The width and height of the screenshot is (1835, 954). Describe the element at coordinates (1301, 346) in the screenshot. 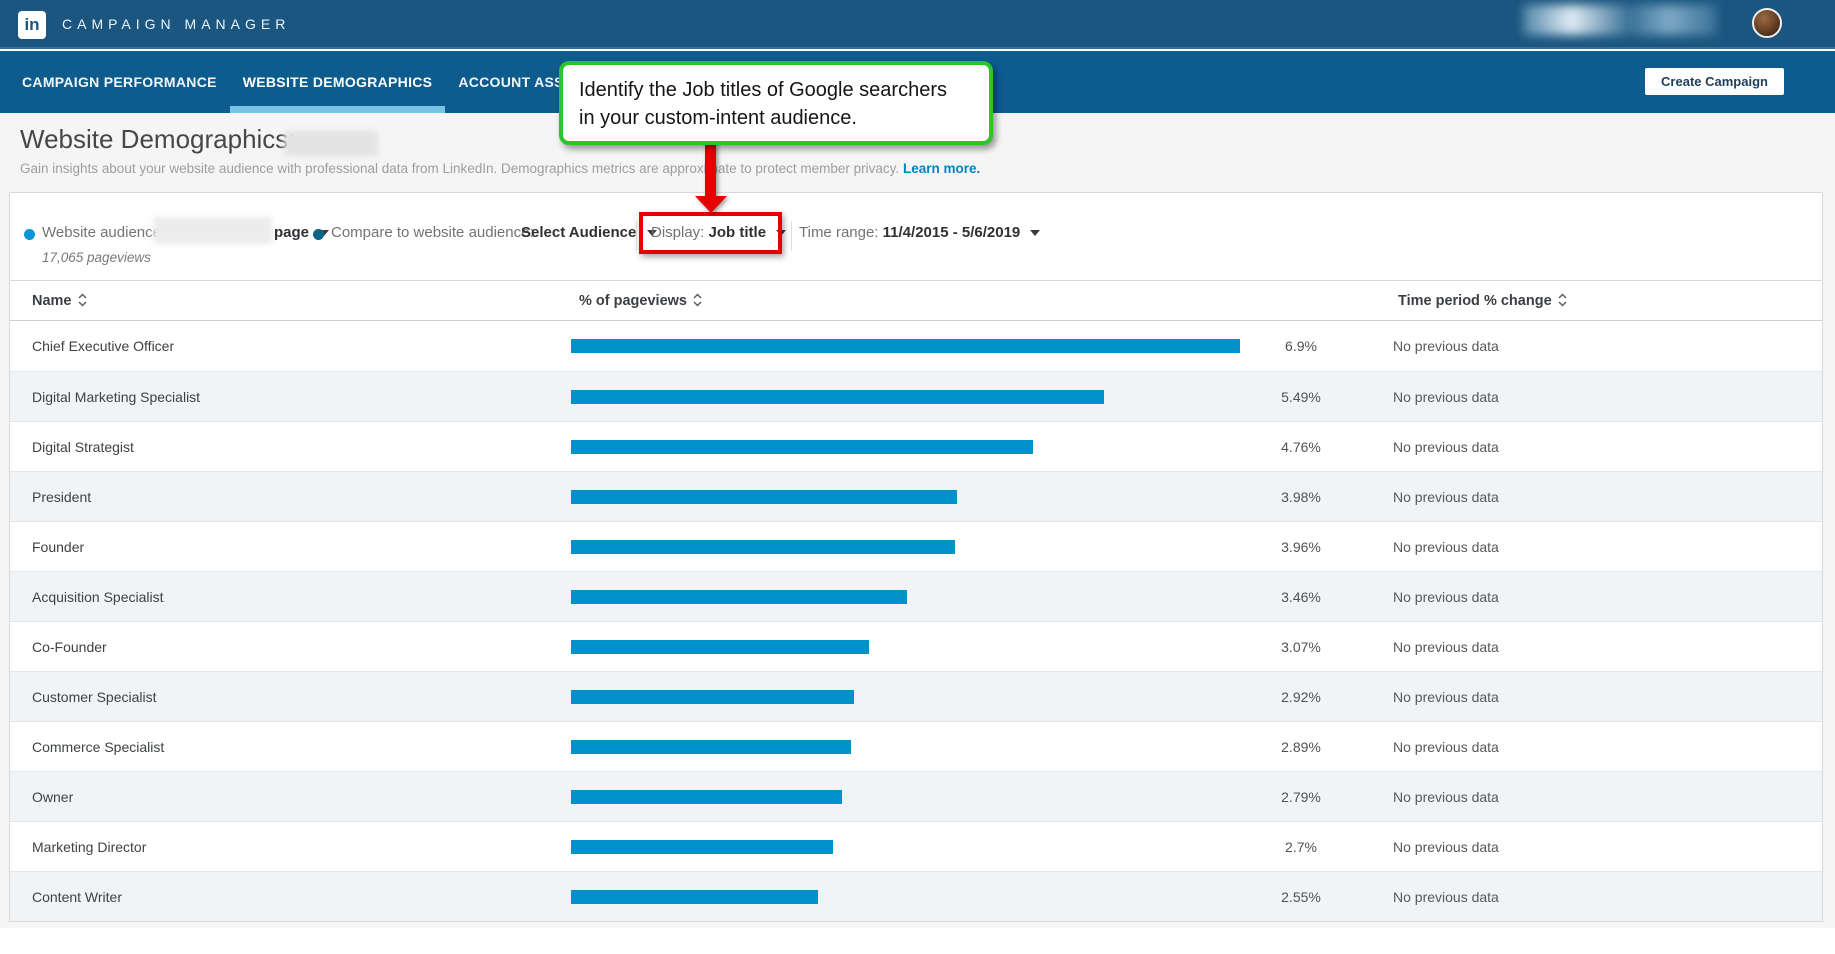

I see `pageviews-percent: 6.9%` at that location.